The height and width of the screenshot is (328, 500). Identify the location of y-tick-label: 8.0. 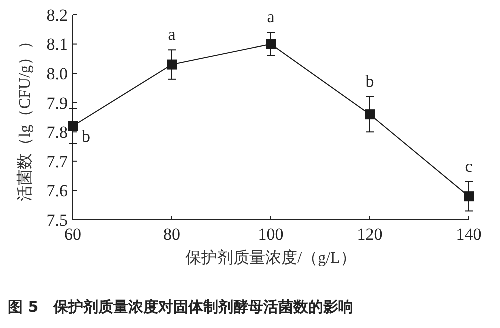
(57, 74).